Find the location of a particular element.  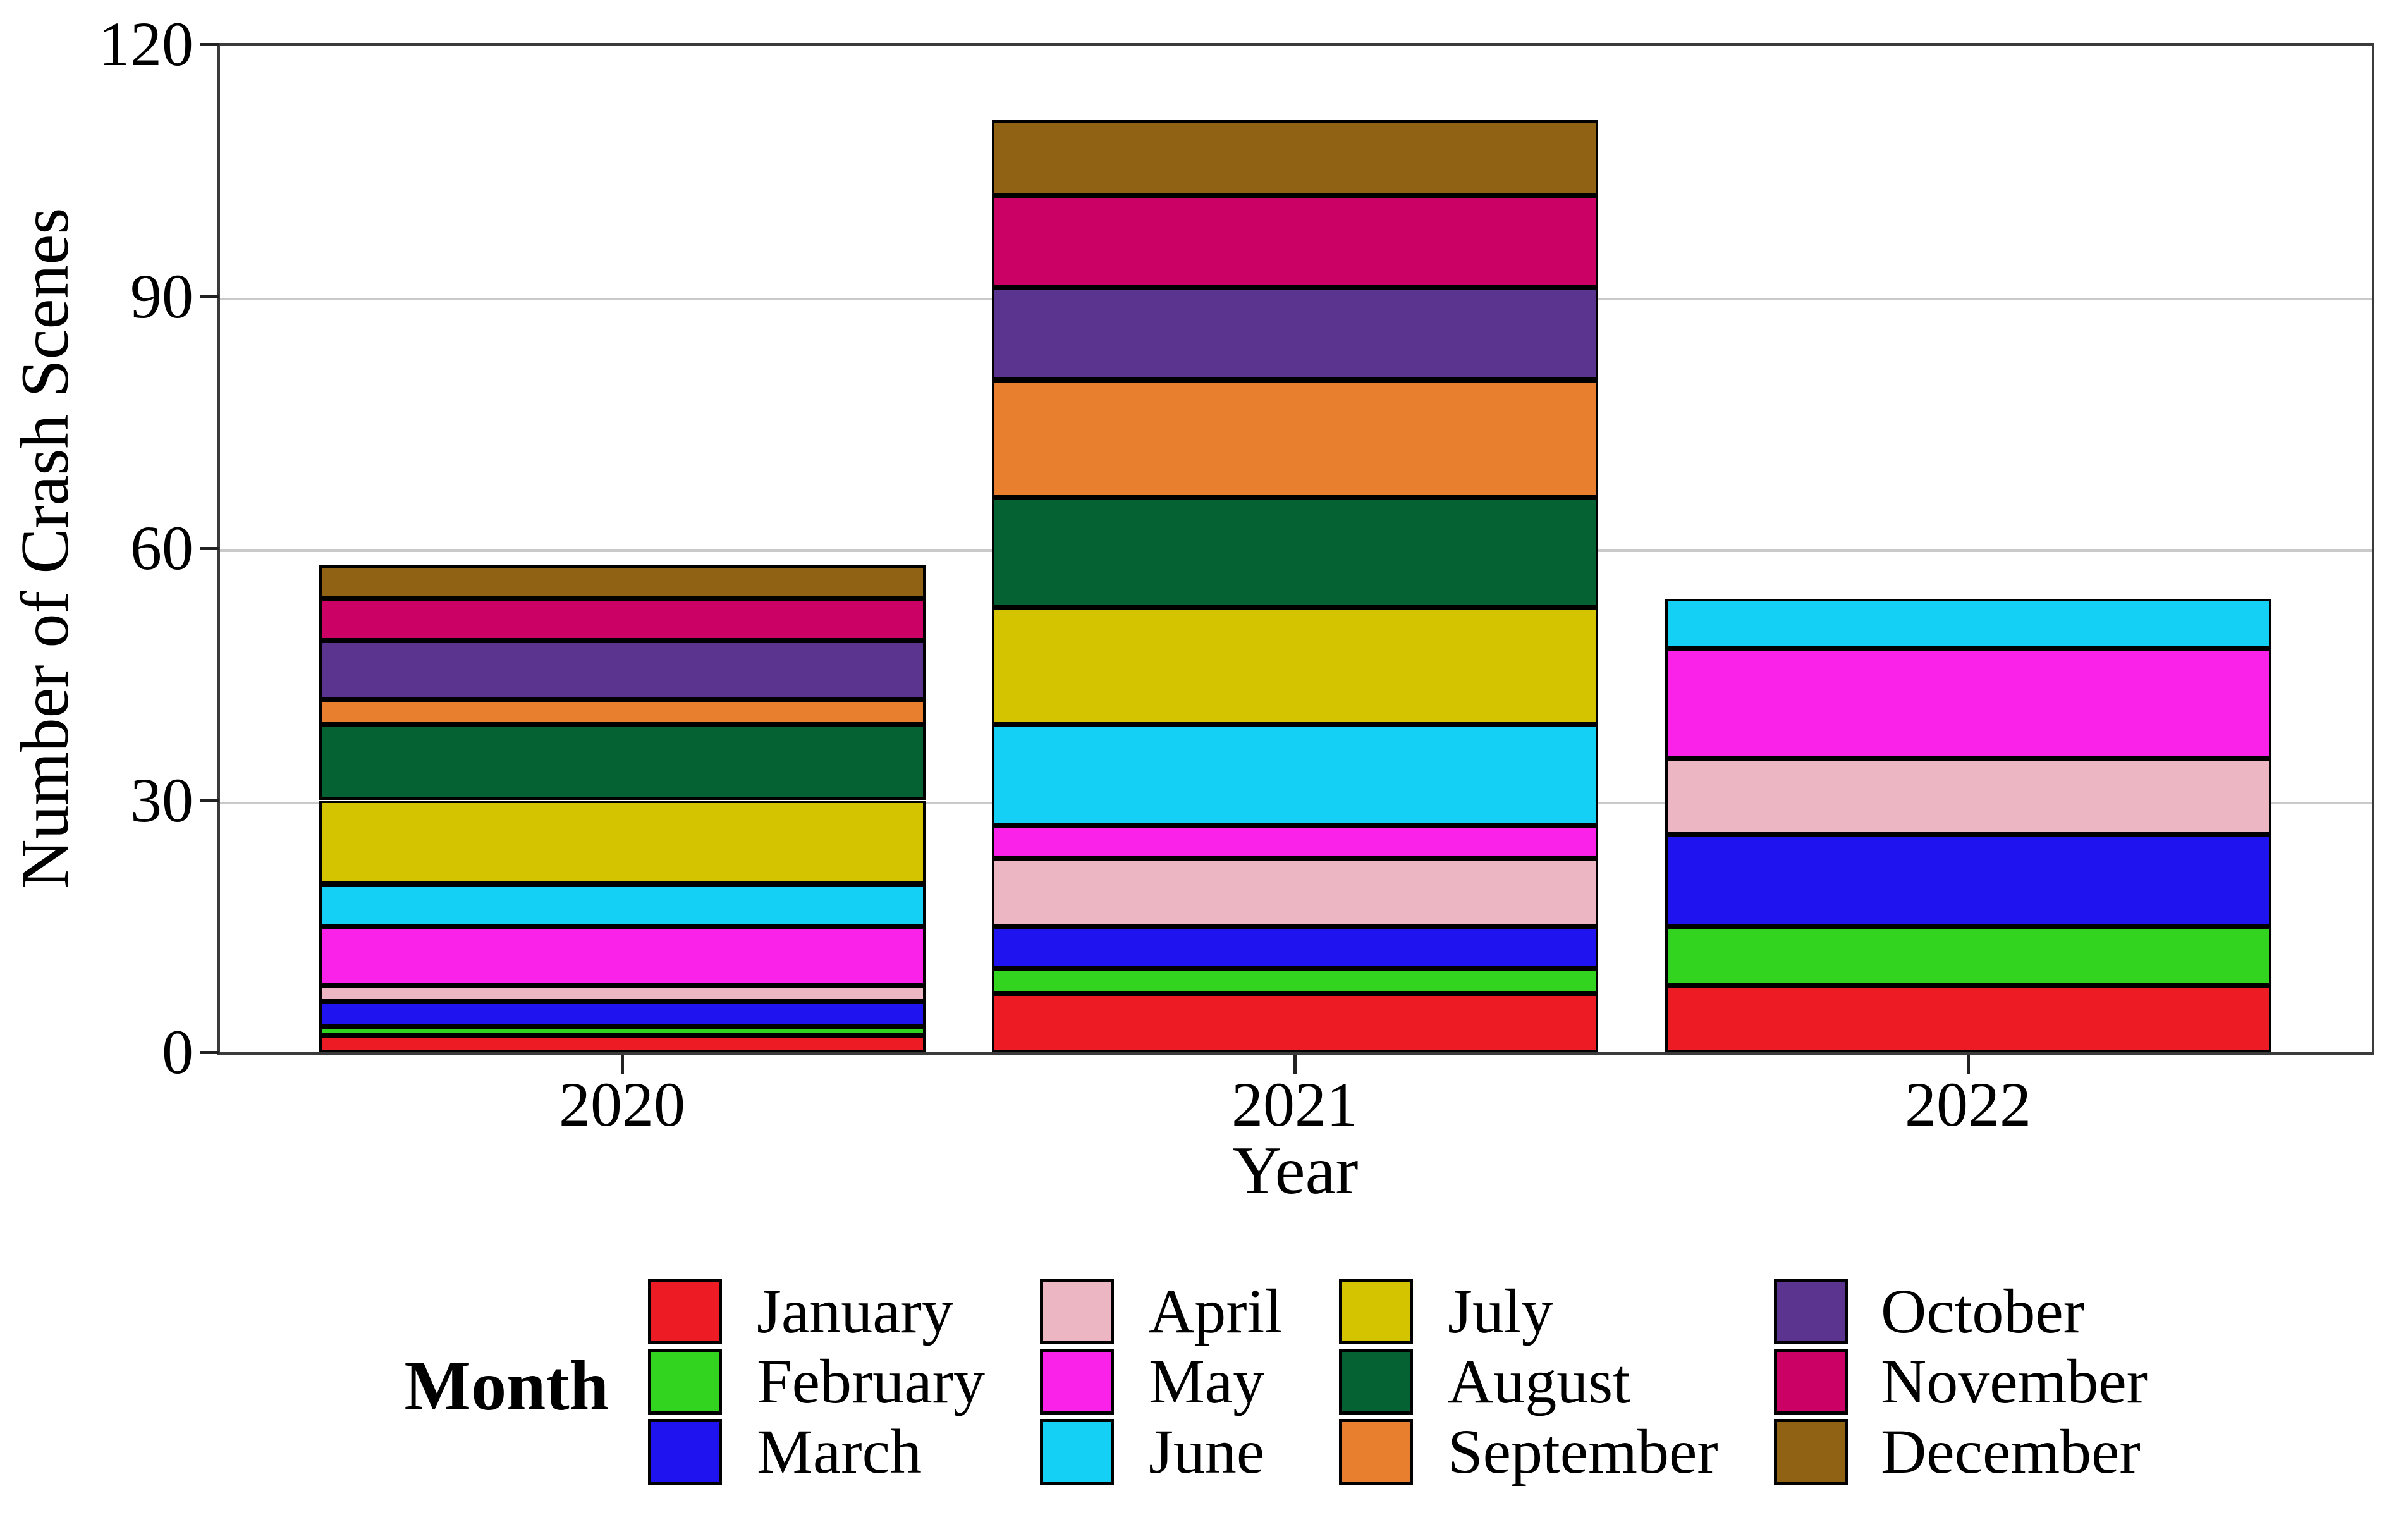

bar-segment-2022-february is located at coordinates (1968, 955).